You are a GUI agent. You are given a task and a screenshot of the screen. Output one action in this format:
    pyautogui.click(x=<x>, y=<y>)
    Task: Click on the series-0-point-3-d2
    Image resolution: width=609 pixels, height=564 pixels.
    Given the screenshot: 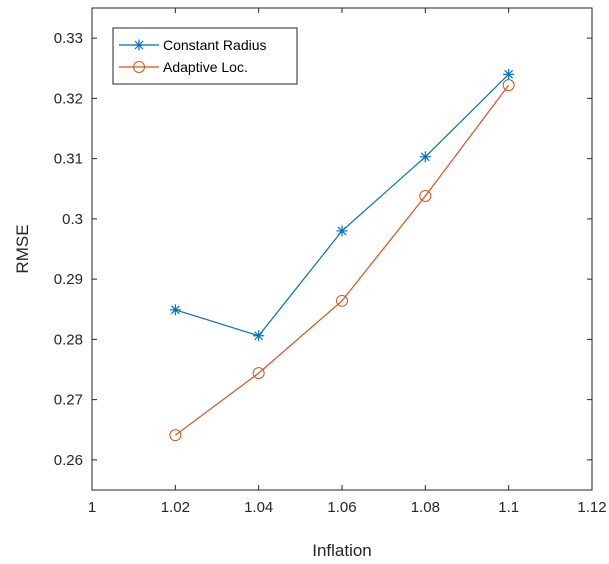 What is the action you would take?
    pyautogui.click(x=425, y=157)
    